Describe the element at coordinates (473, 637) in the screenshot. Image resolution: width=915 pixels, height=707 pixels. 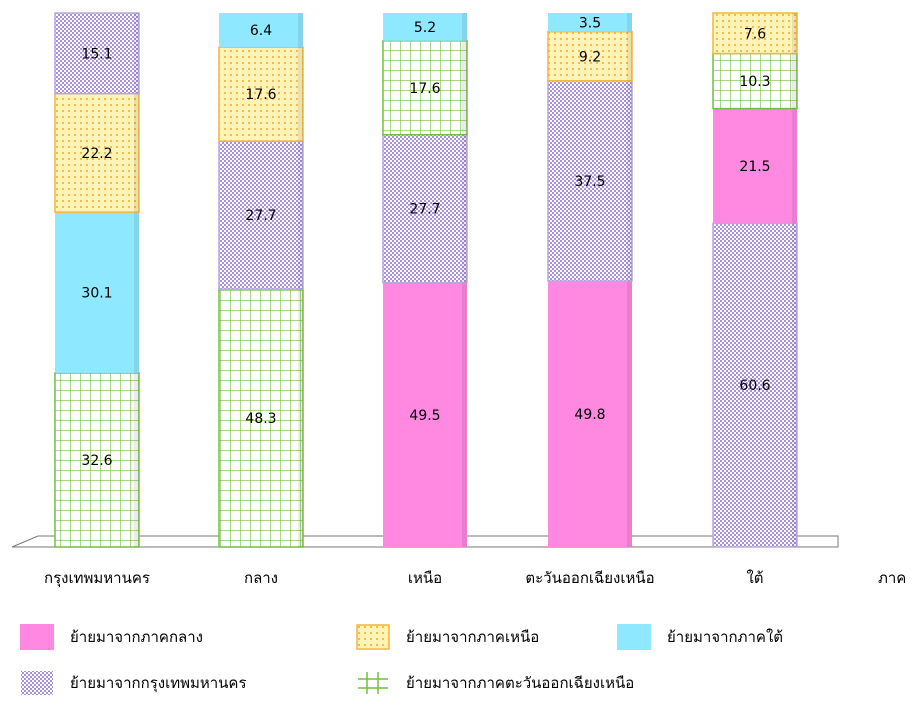
I see `legend-label-north: ย้ายมาจากภาคเหนือ` at that location.